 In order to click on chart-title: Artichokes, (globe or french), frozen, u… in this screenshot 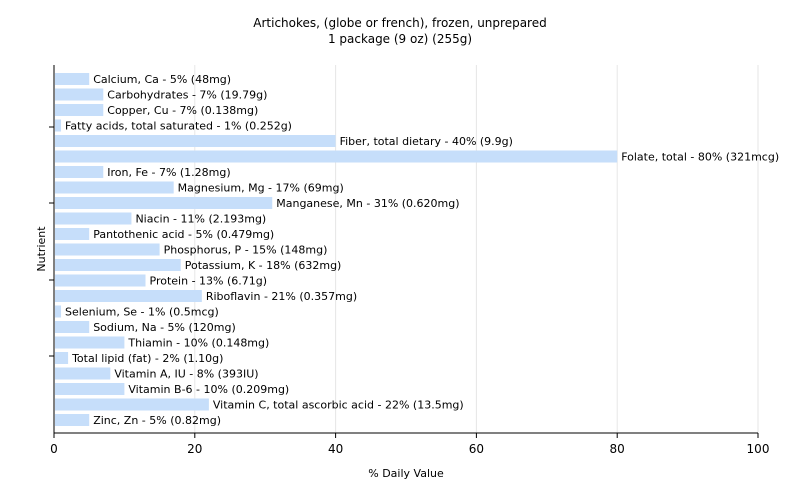, I will do `click(400, 23)`.